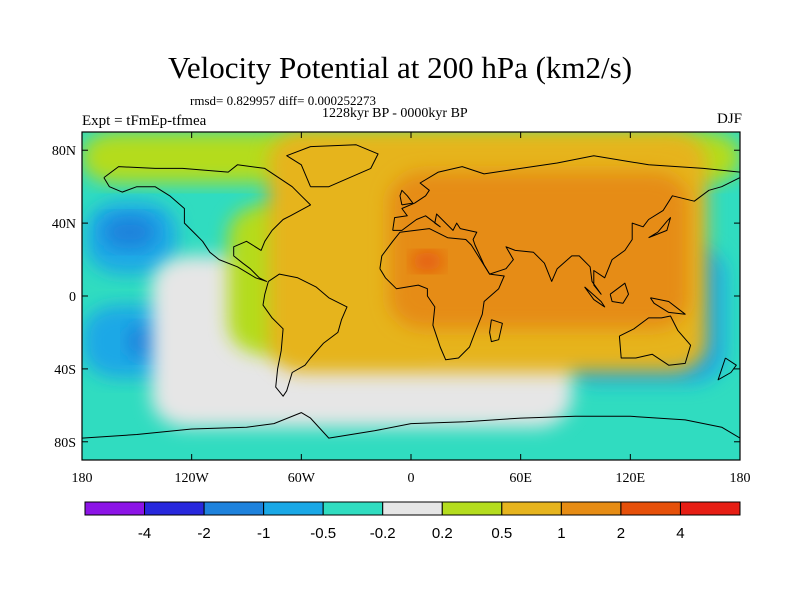 The image size is (800, 600). I want to click on coastline-antarctica, so click(411, 425).